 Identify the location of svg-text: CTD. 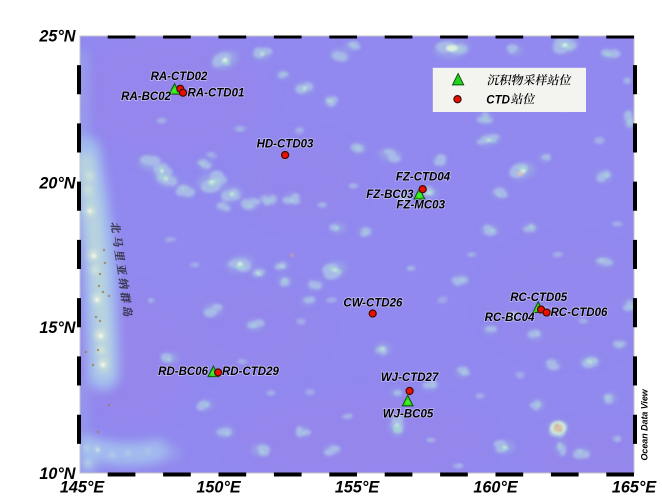
(498, 100).